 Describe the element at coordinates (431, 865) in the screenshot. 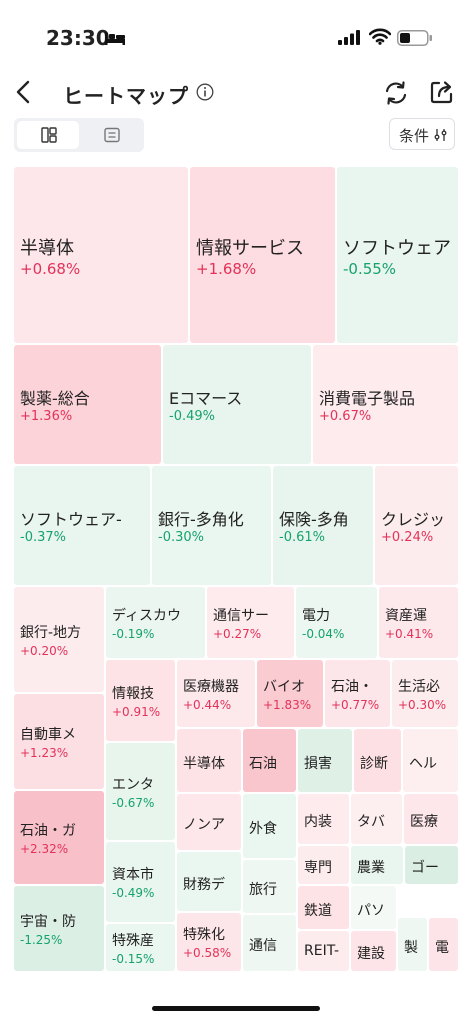

I see `heatmap-tile: ゴー` at that location.